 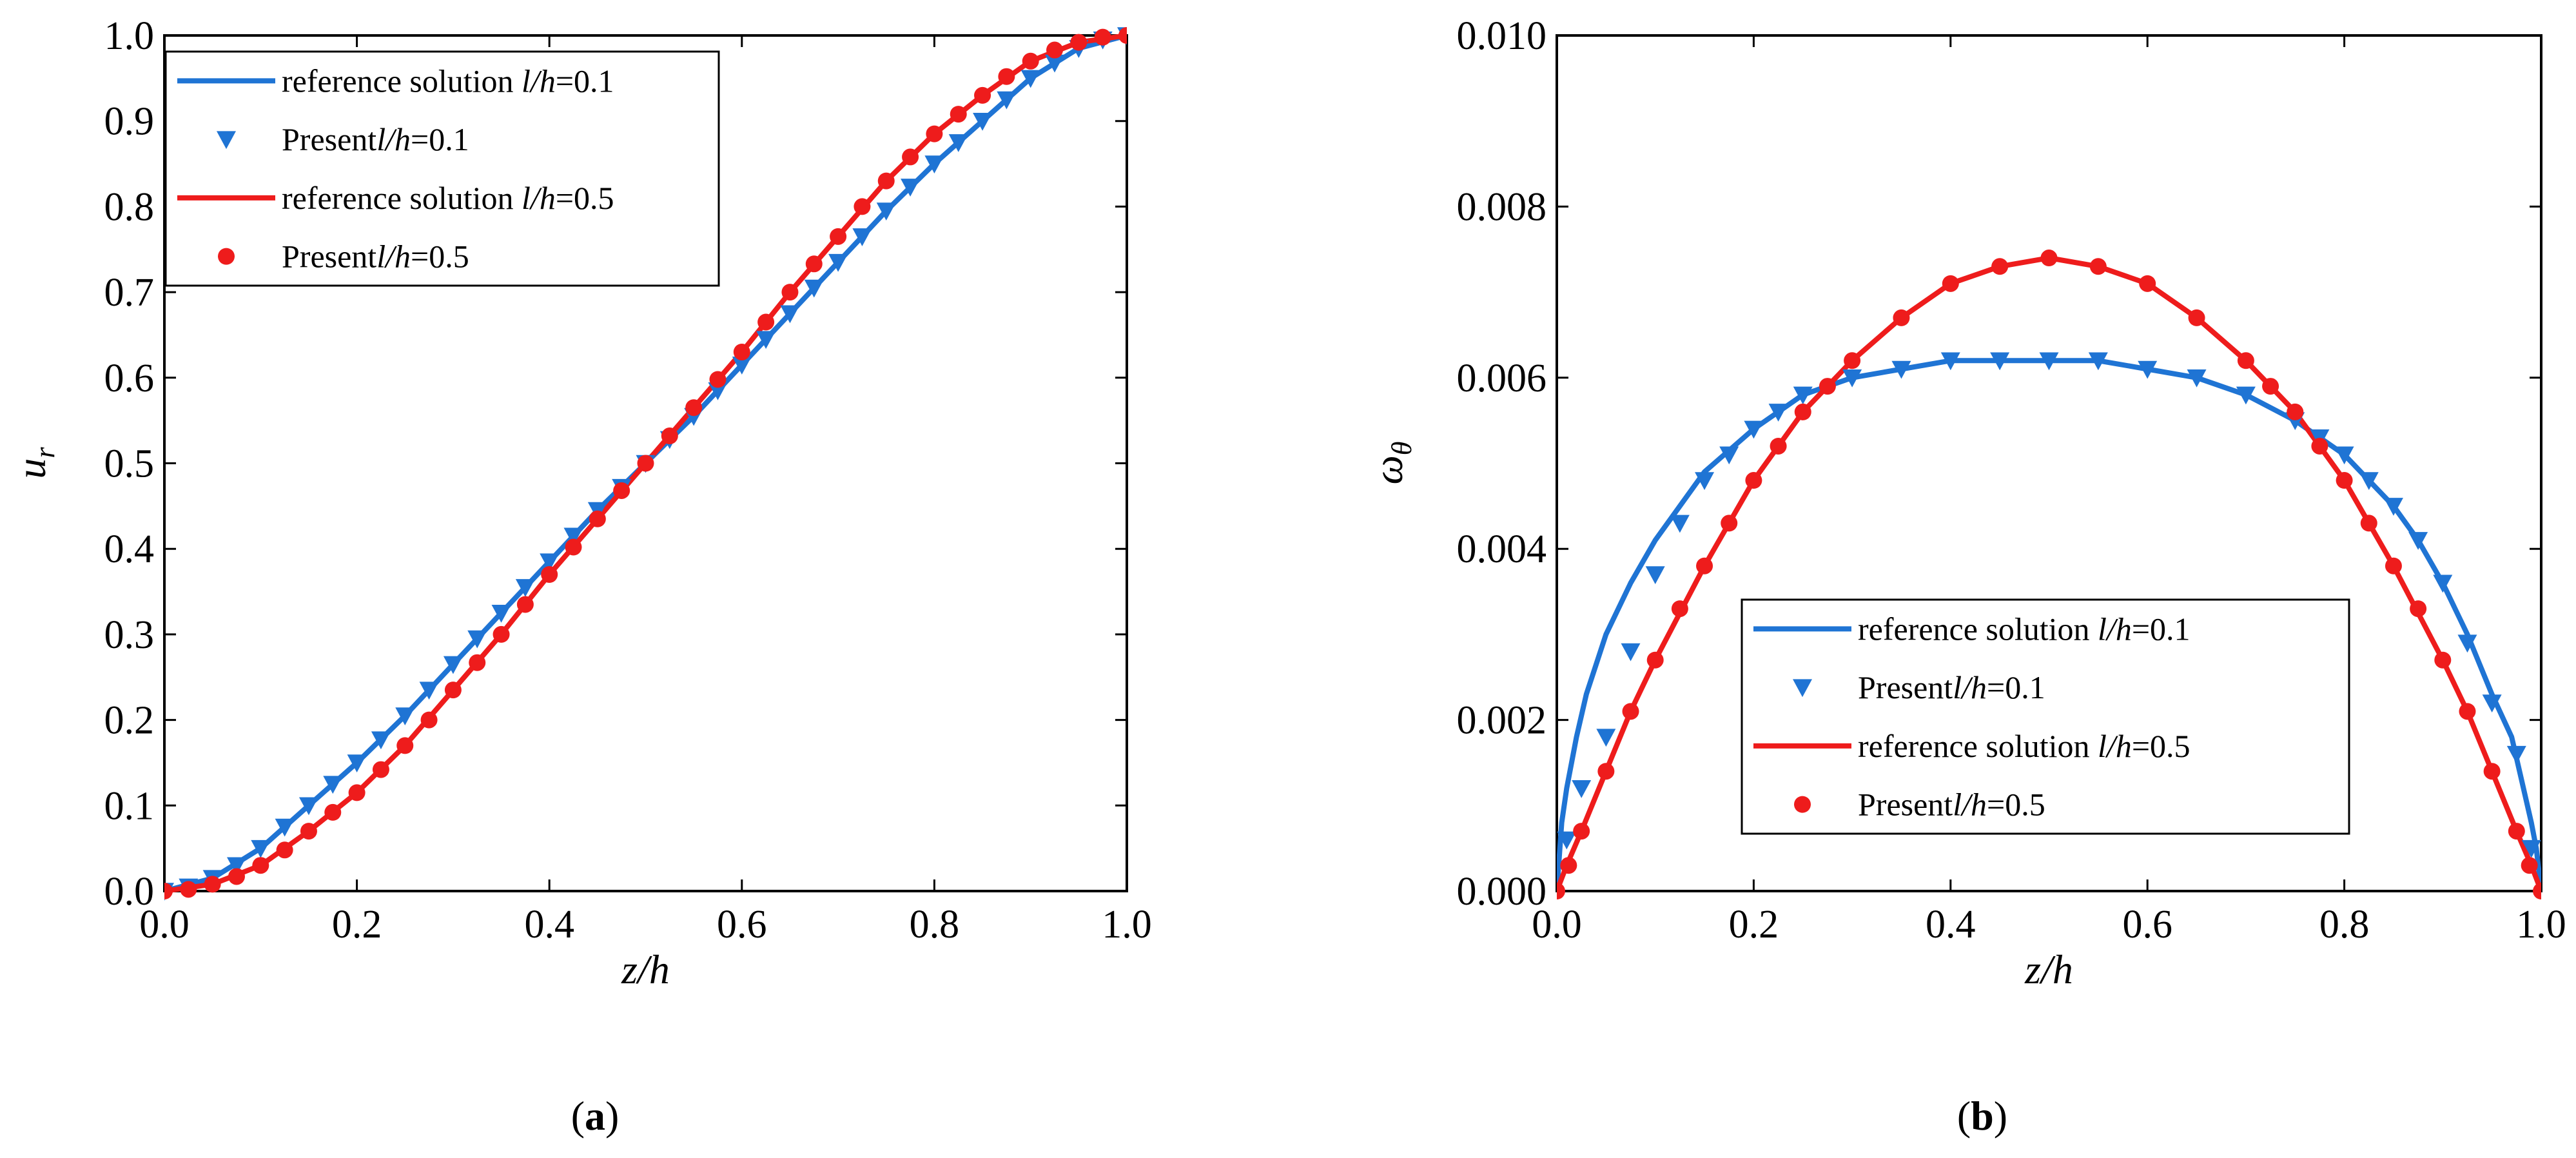 I want to click on x-axis-label: z/h, so click(x=645, y=969).